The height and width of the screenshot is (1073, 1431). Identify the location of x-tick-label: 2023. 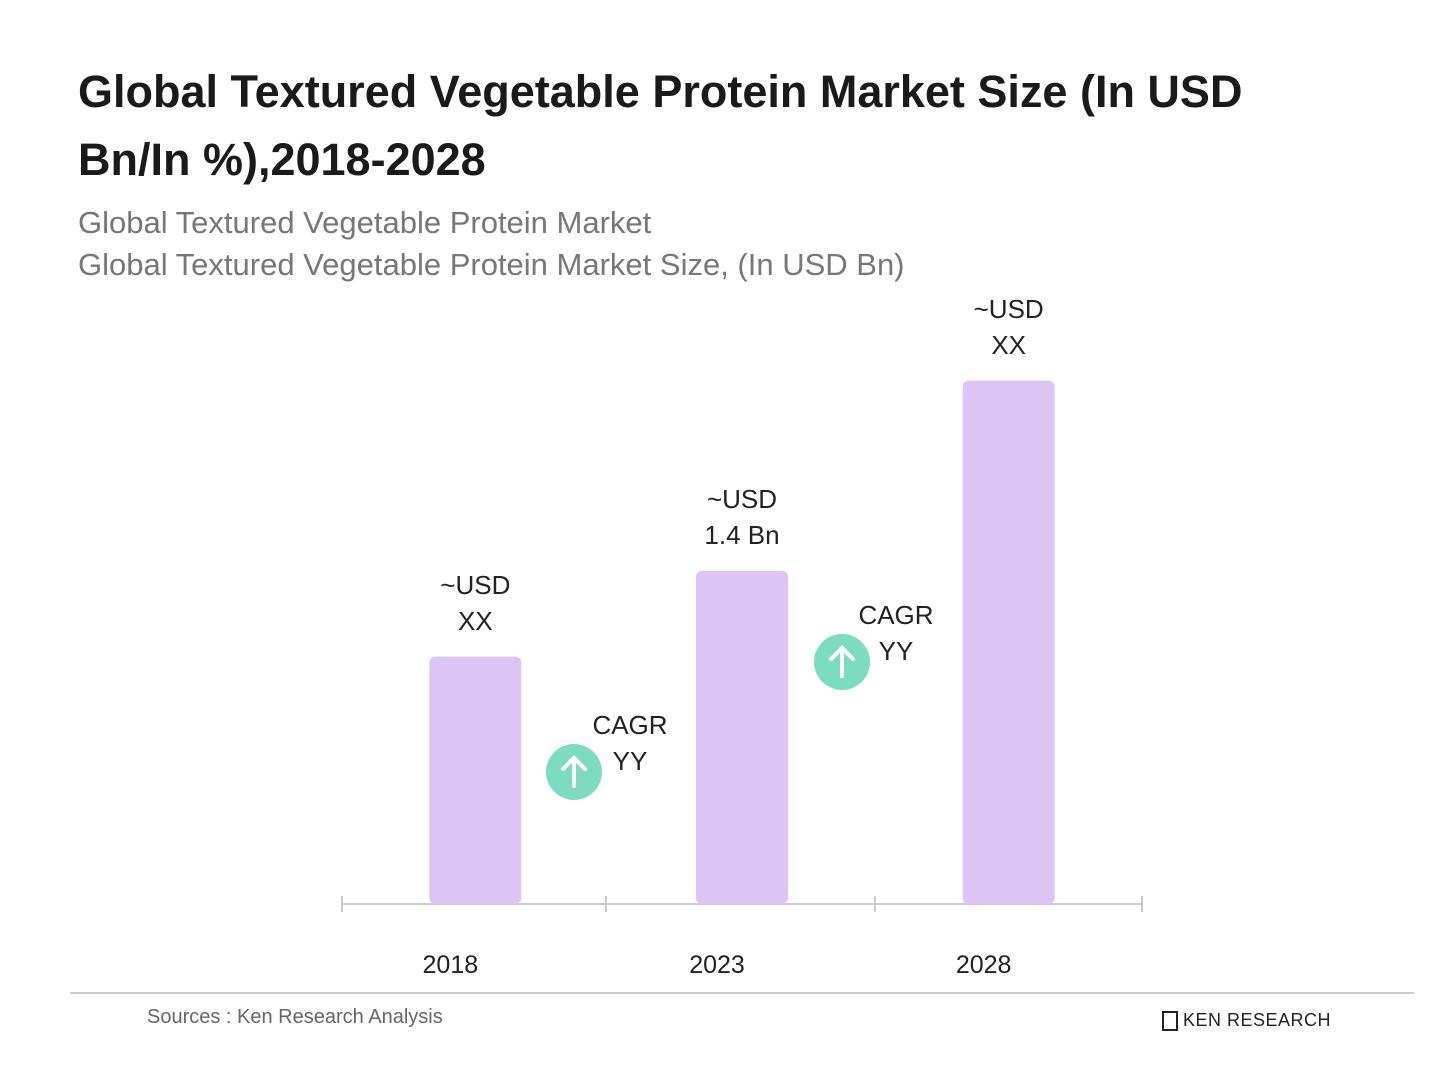
(717, 965).